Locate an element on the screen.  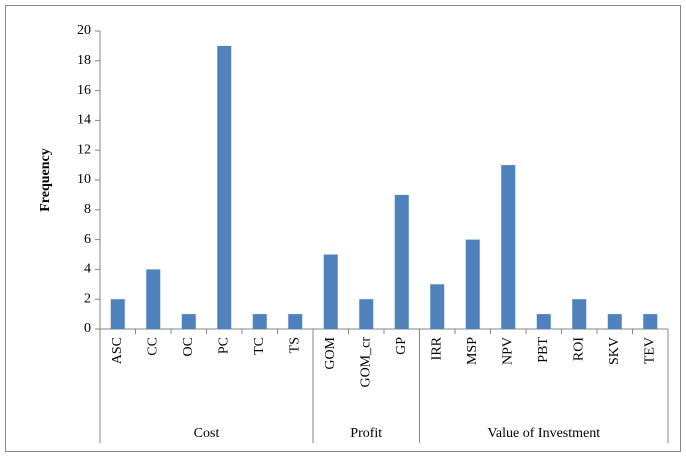
group-label: Profit is located at coordinates (366, 433).